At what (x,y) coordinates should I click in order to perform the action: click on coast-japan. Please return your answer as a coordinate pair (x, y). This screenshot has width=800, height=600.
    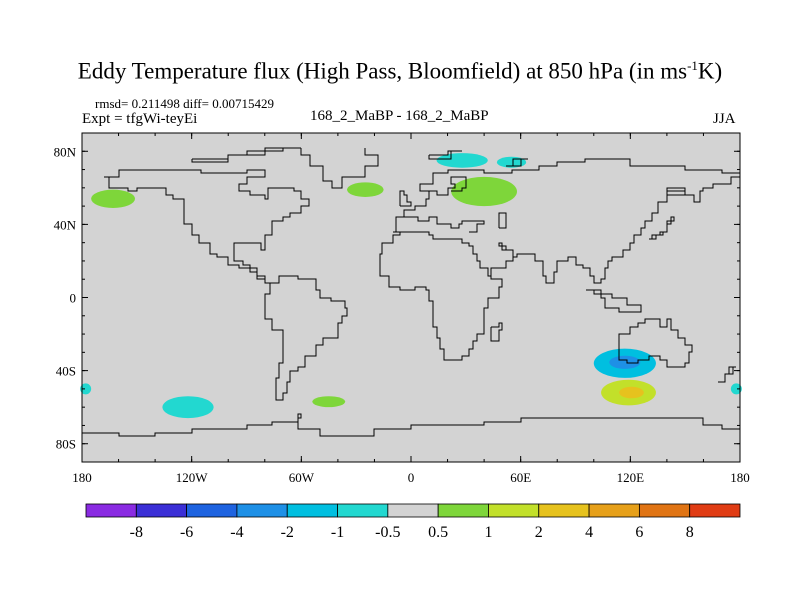
    Looking at the image, I should click on (662, 228).